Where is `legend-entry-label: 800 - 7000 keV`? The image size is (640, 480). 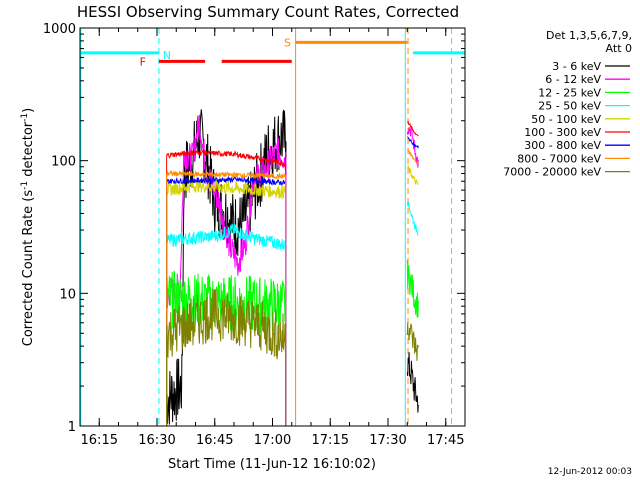 legend-entry-label: 800 - 7000 keV is located at coordinates (559, 158).